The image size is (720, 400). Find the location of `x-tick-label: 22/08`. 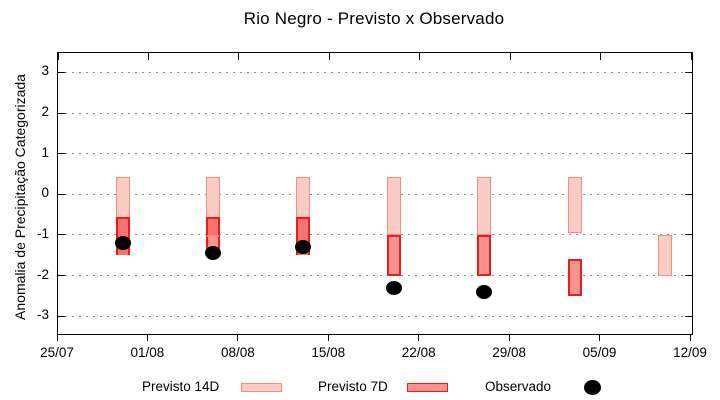

x-tick-label: 22/08 is located at coordinates (418, 352).